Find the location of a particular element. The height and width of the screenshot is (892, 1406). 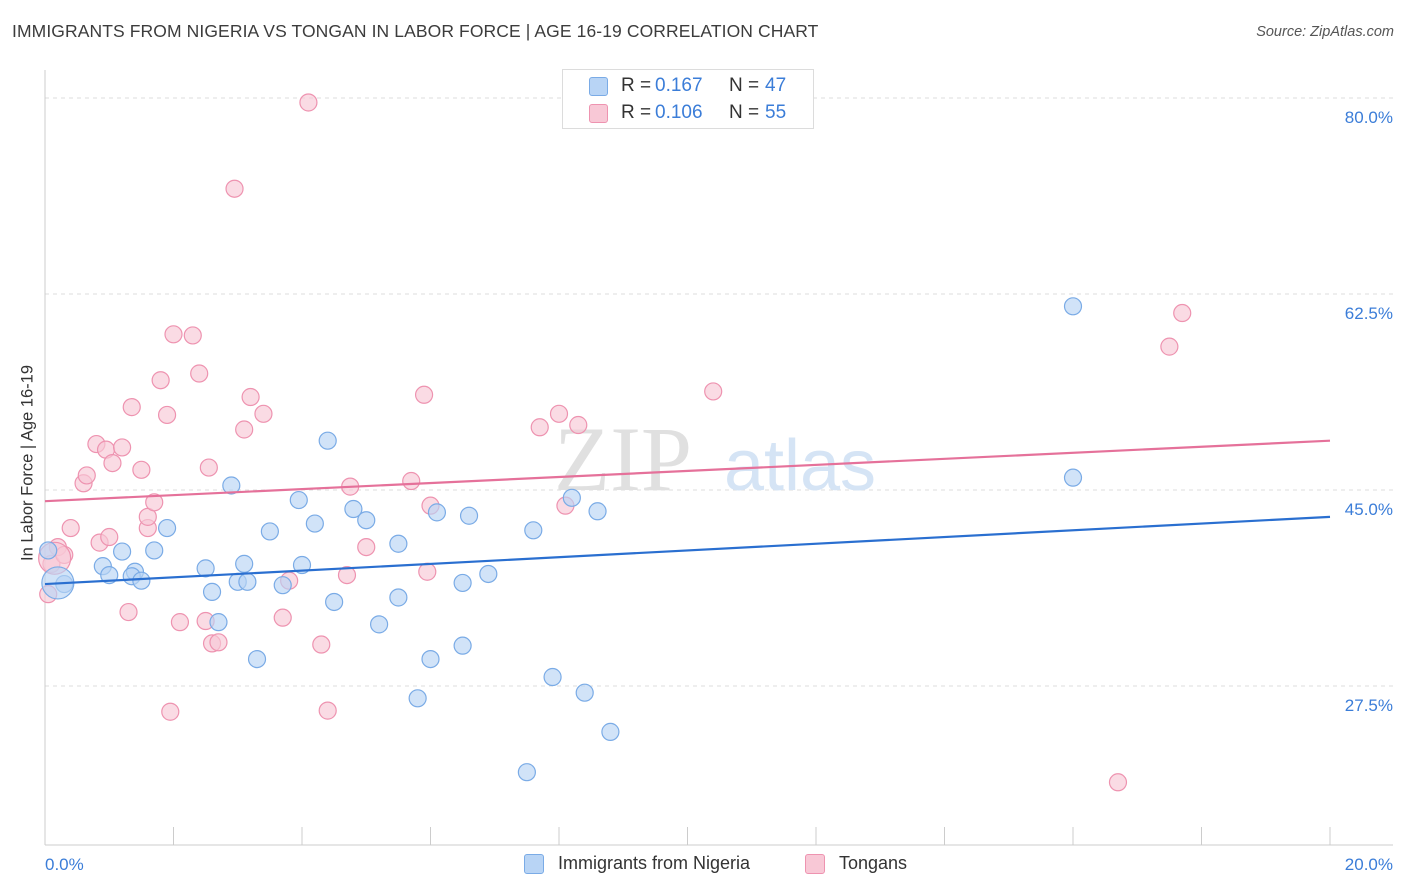

series-legend-swatch-blue is located at coordinates (534, 864).